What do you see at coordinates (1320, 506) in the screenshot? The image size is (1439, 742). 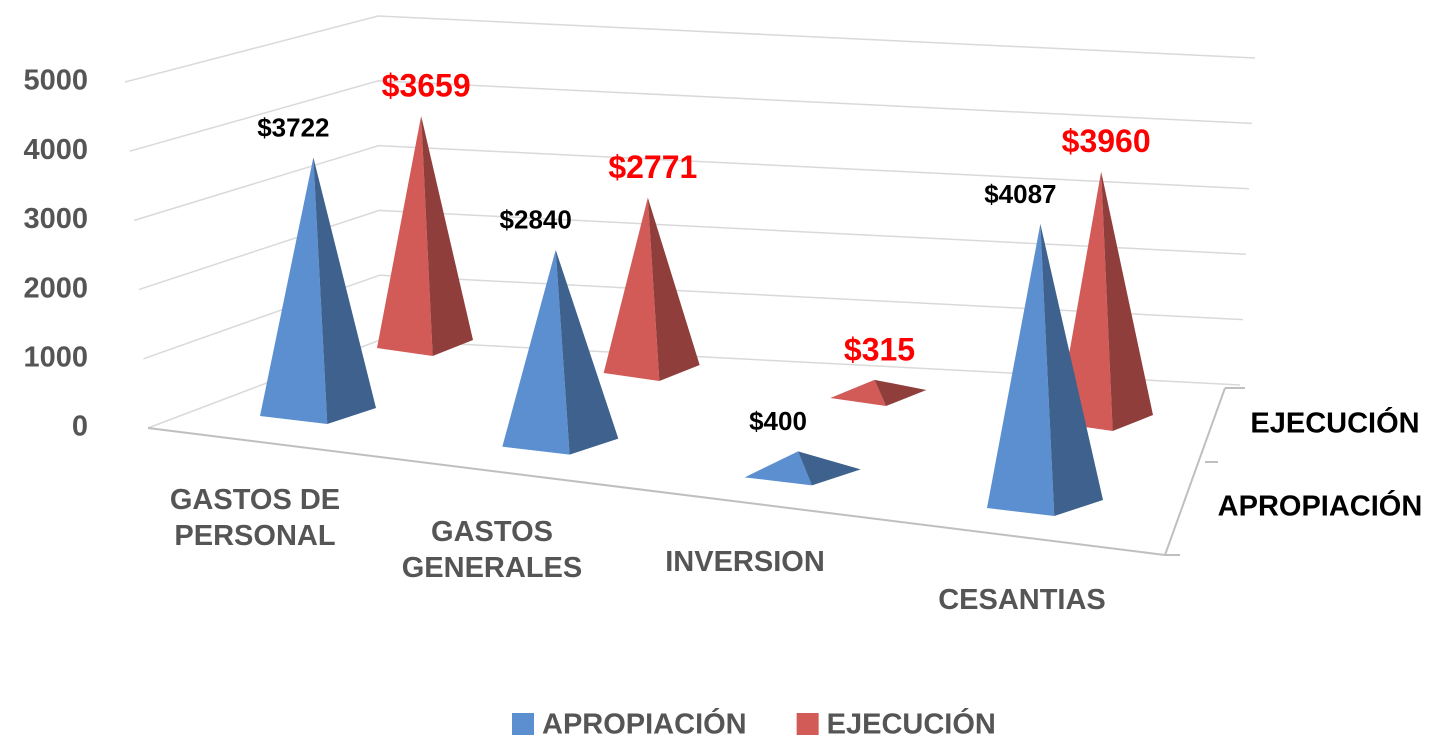 I see `depth-label: APROPIACIÓN` at bounding box center [1320, 506].